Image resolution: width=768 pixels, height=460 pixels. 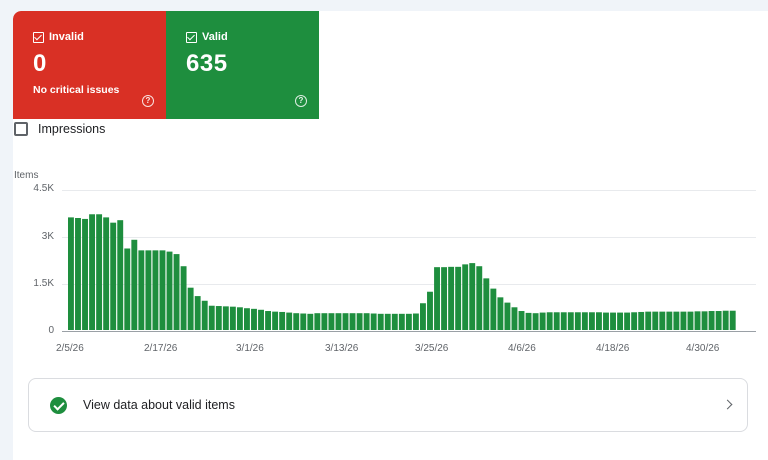 What do you see at coordinates (89, 65) in the screenshot?
I see `invalid-tile: Invalid 0 No critical issues ?` at bounding box center [89, 65].